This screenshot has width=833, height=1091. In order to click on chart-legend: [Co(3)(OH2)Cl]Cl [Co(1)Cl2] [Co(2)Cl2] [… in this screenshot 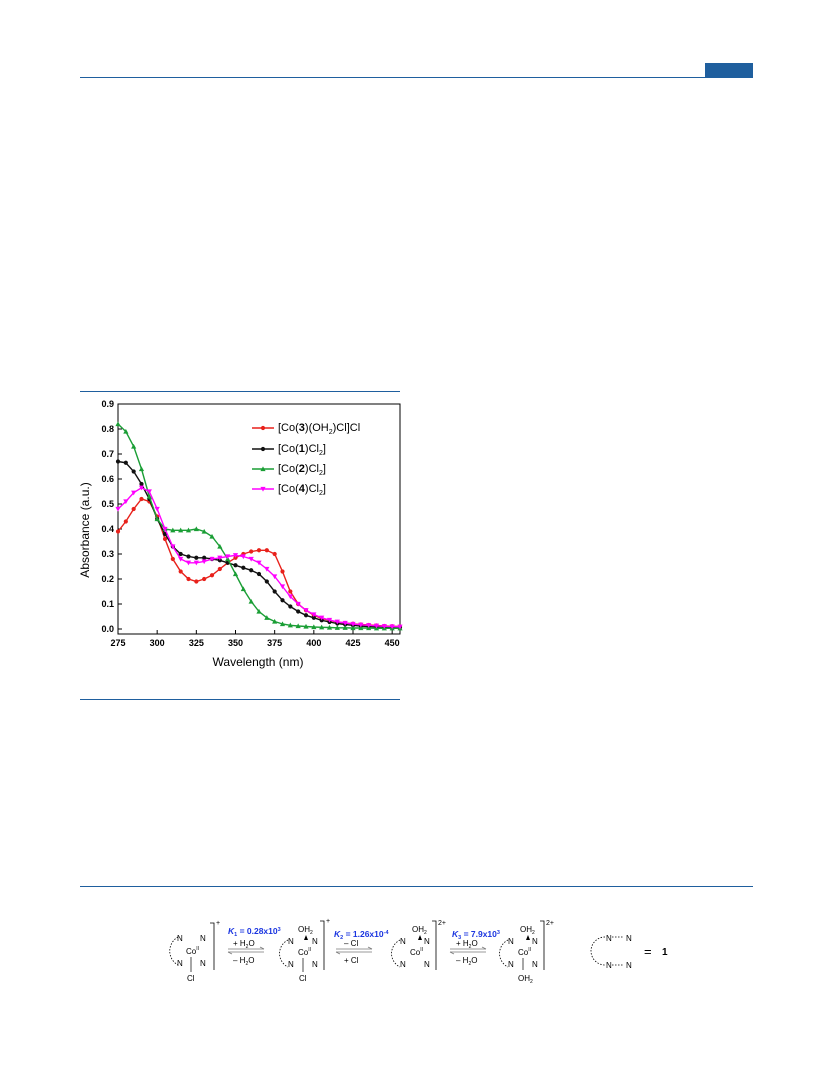, I will do `click(306, 459)`.